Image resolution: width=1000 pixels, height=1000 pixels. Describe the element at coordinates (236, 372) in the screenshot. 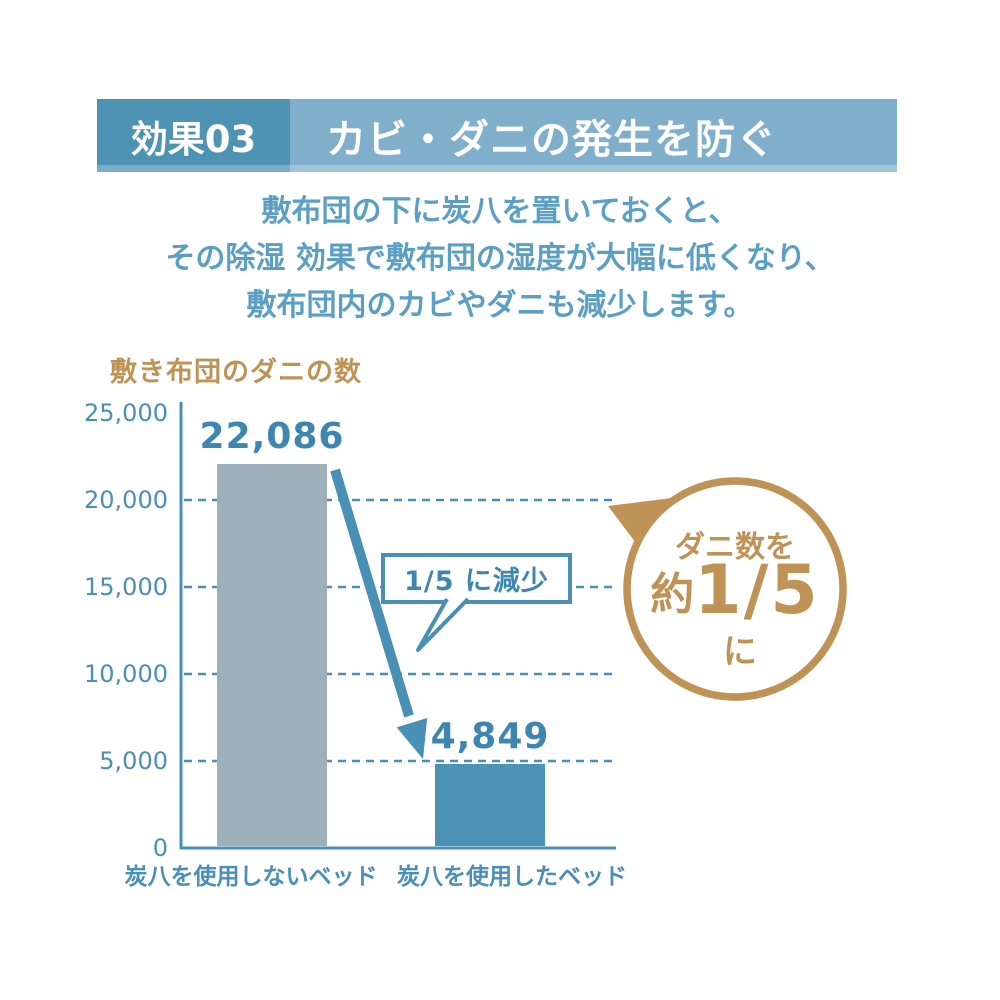

I see `chart-title: 敷き布団のダニの数` at that location.